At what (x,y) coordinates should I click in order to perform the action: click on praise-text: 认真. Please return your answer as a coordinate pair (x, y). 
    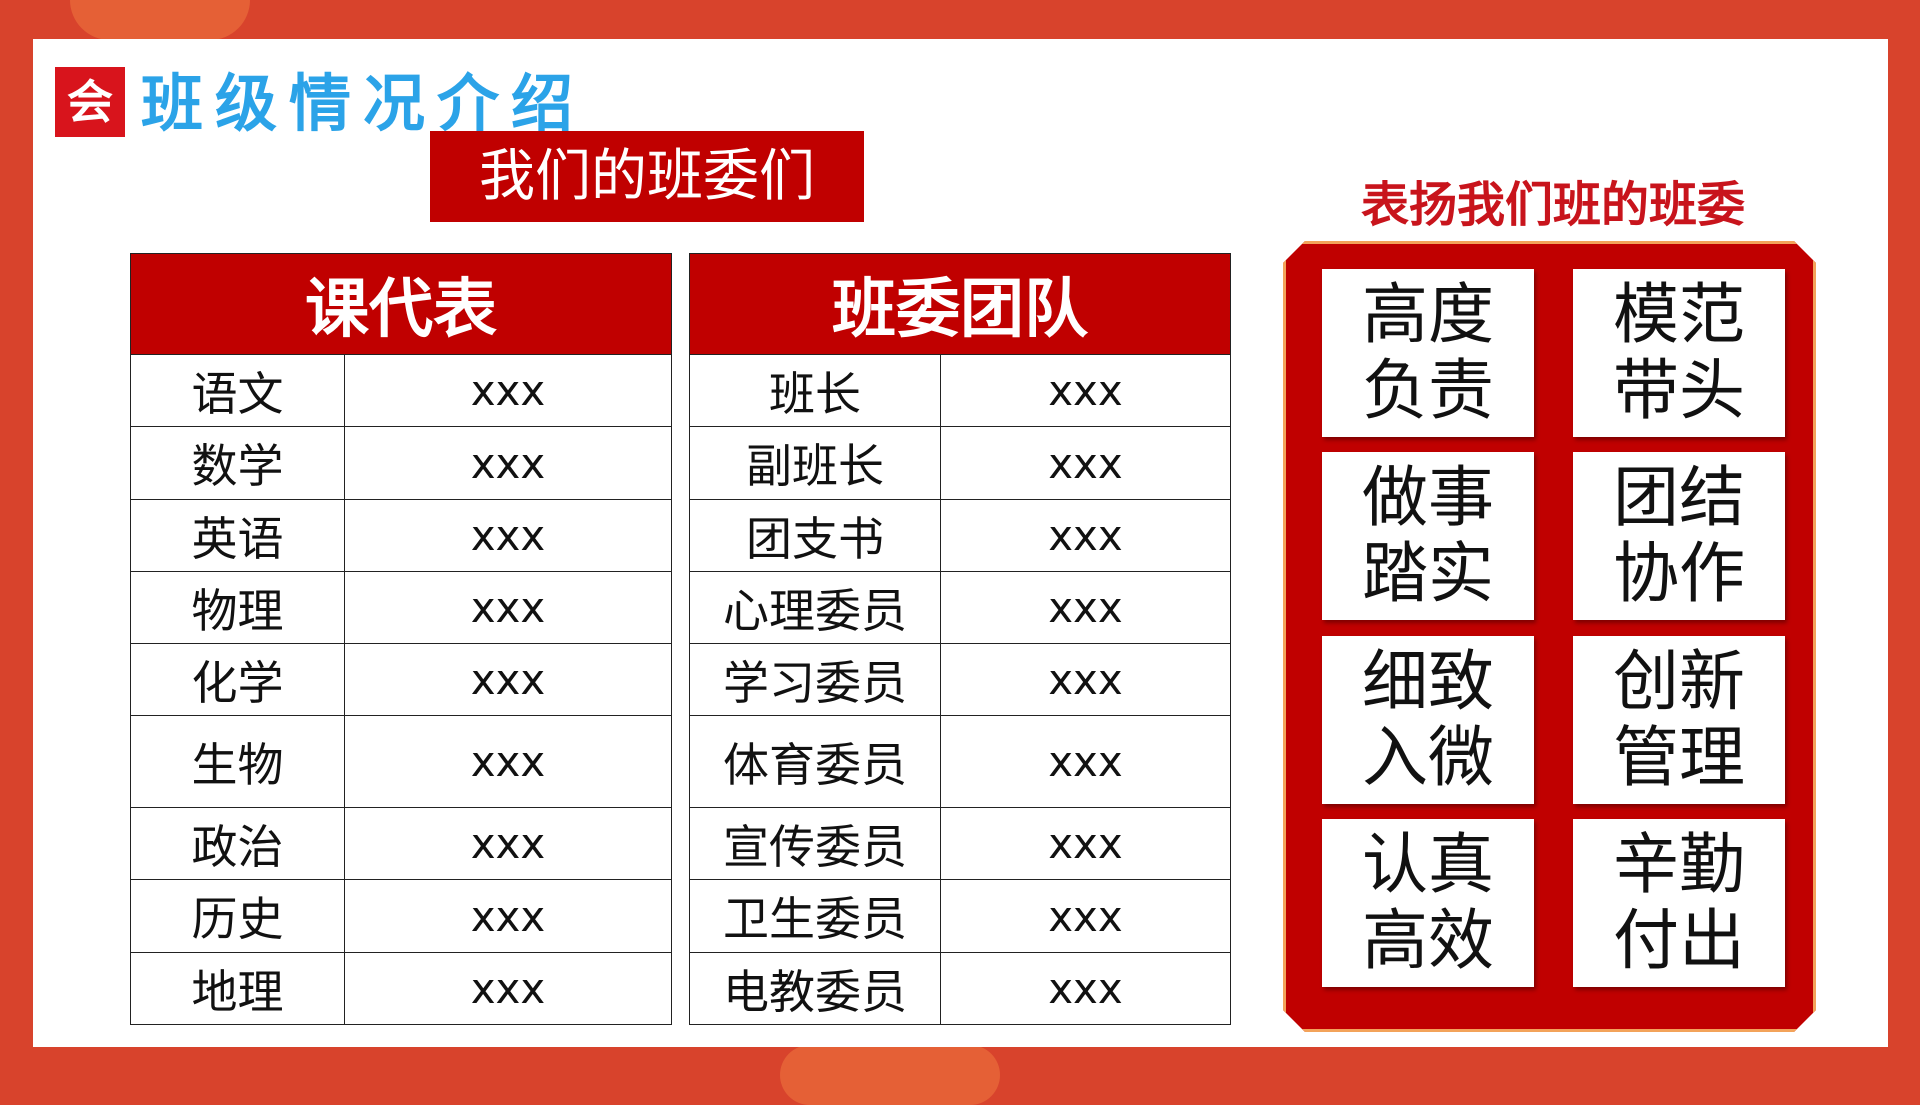
    Looking at the image, I should click on (1428, 864).